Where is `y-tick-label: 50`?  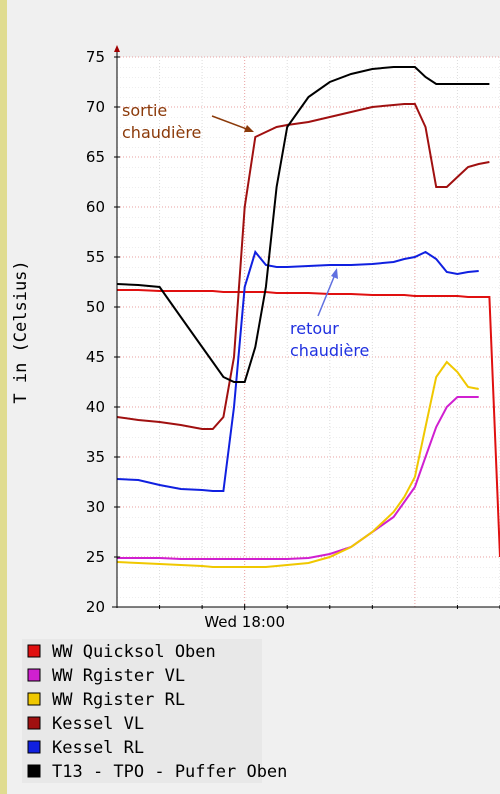 y-tick-label: 50 is located at coordinates (95, 307).